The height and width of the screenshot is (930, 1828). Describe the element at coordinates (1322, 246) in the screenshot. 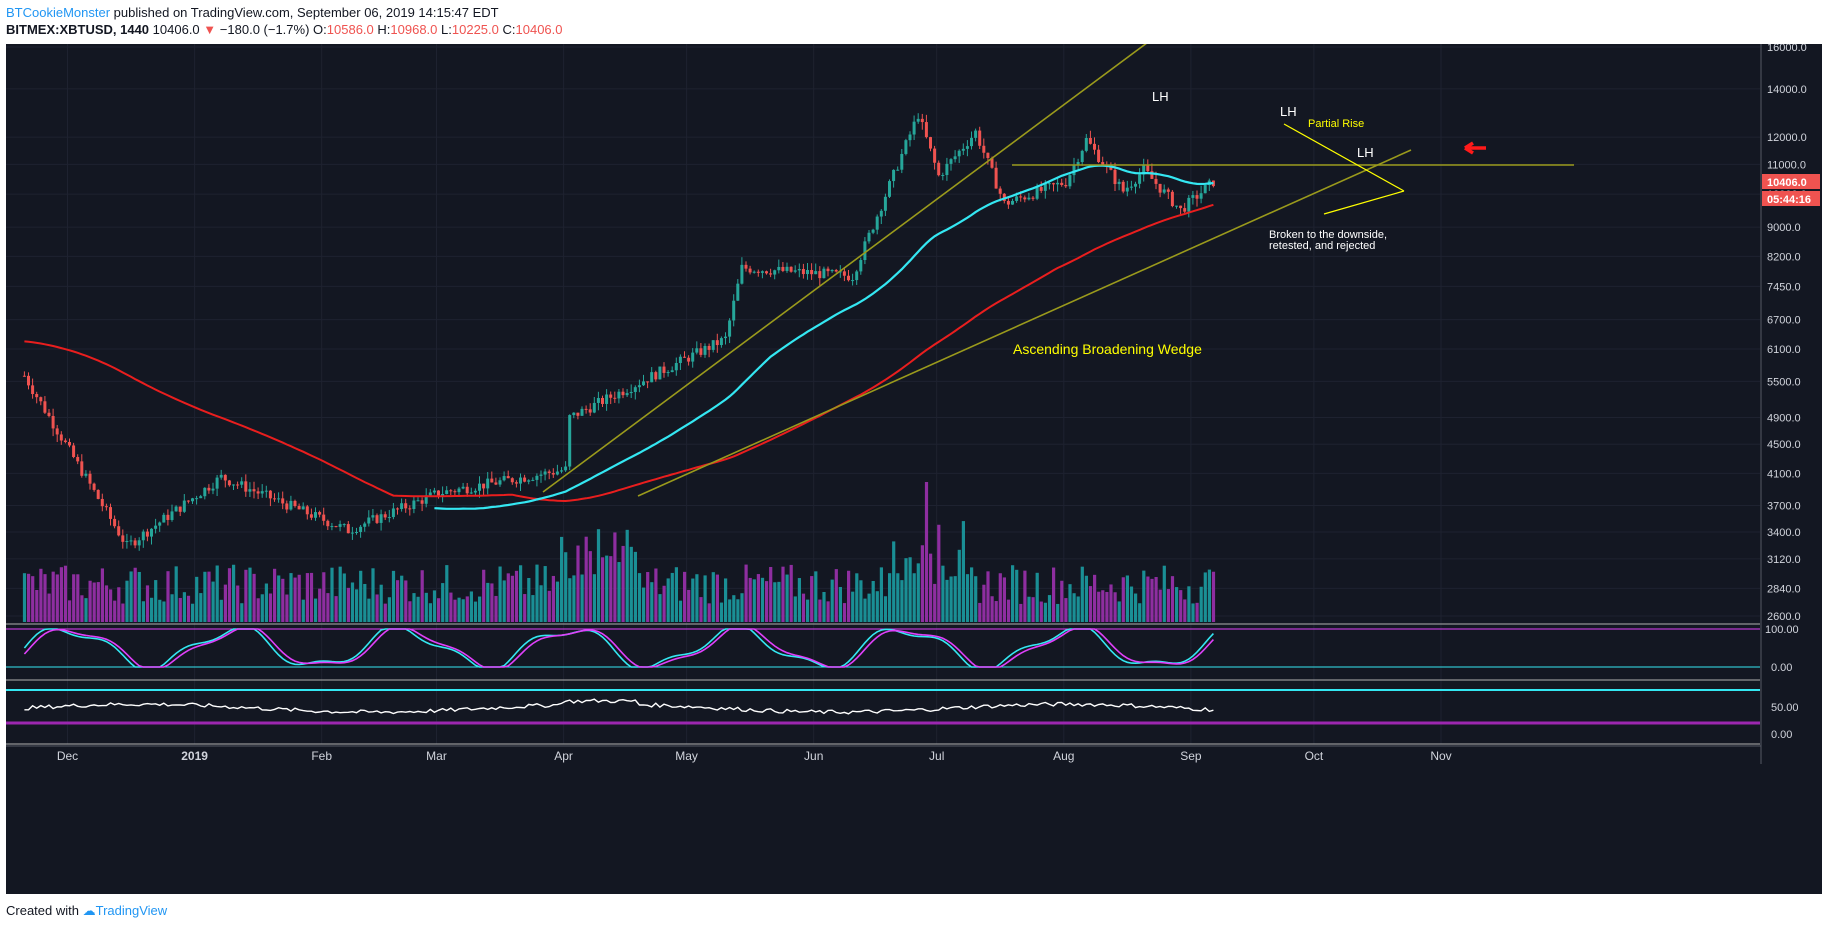

I see `broken-note-line-2: retested, and rejected` at that location.